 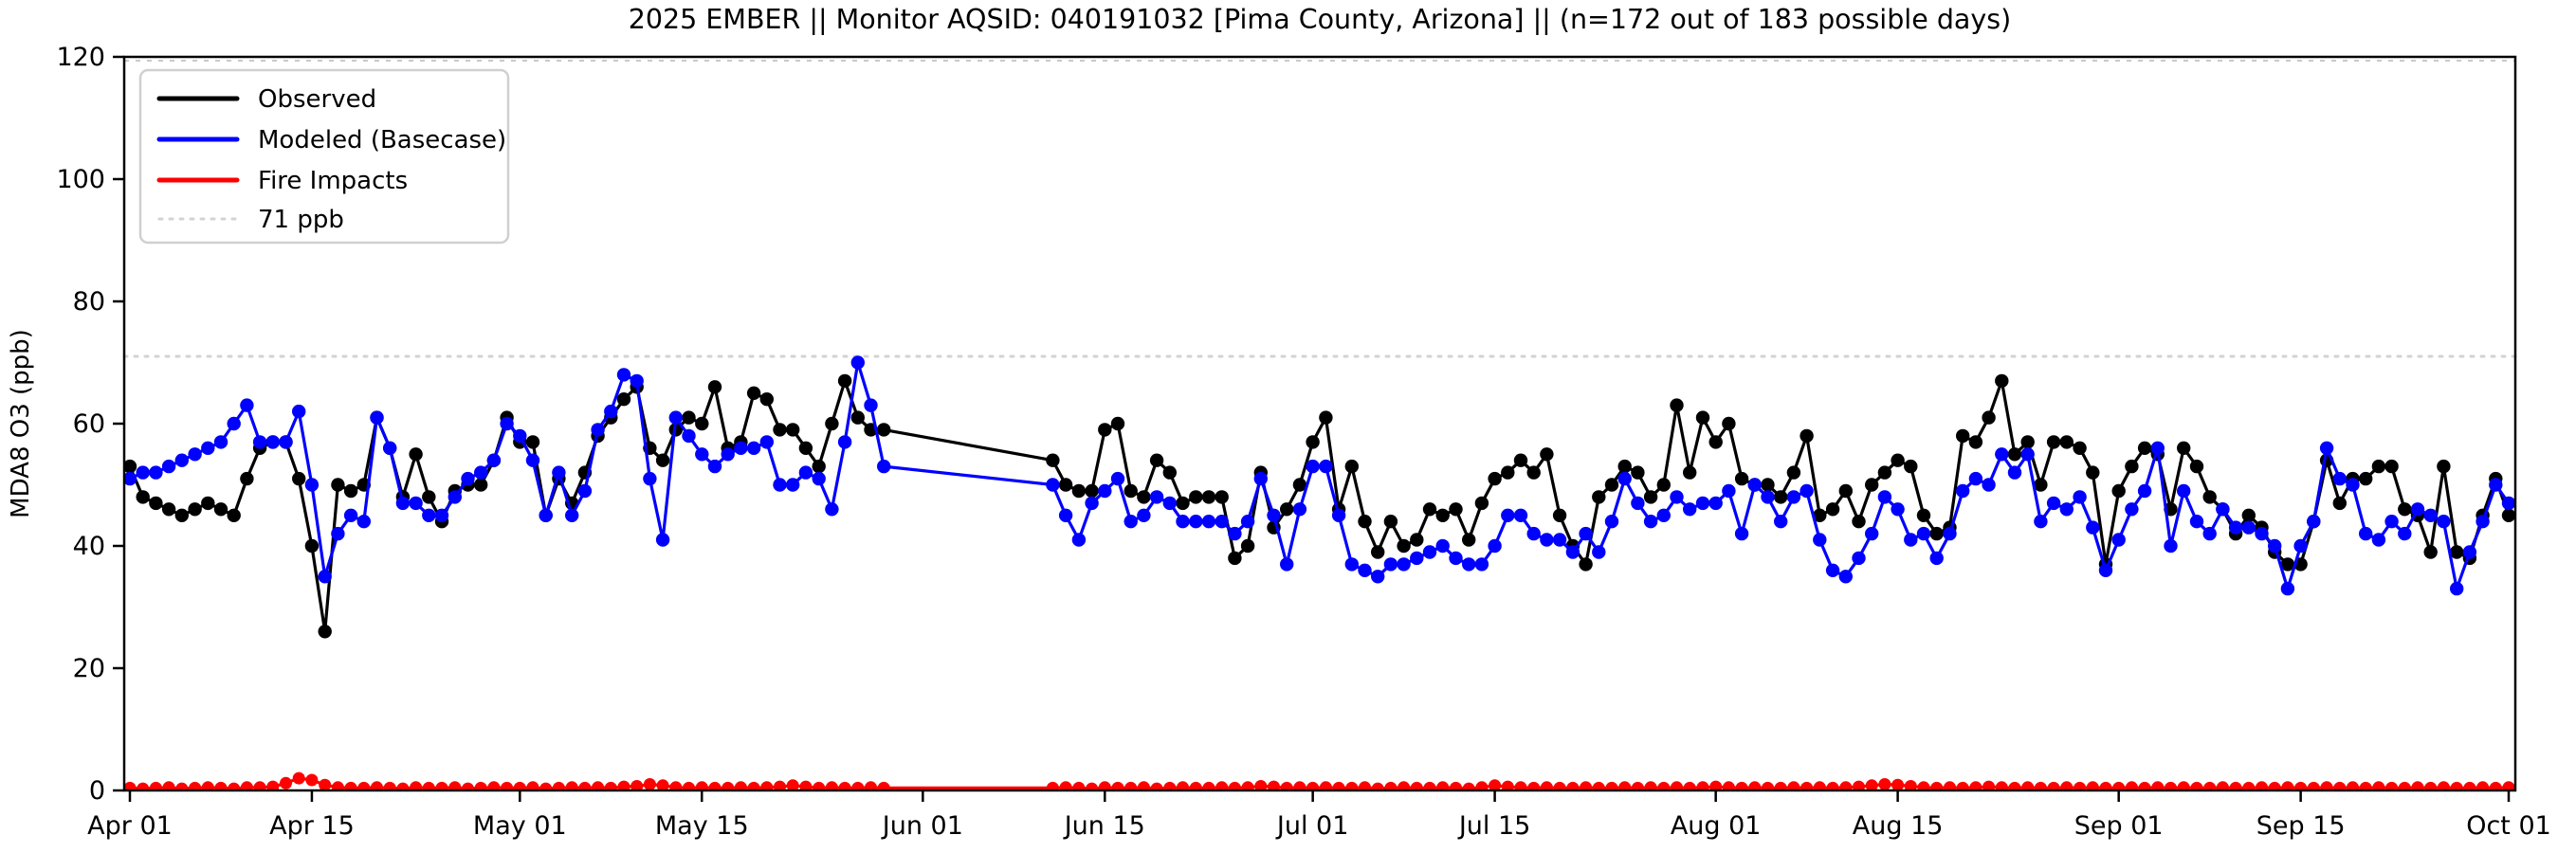 What do you see at coordinates (922, 826) in the screenshot?
I see `x-tick-label: Jun 01` at bounding box center [922, 826].